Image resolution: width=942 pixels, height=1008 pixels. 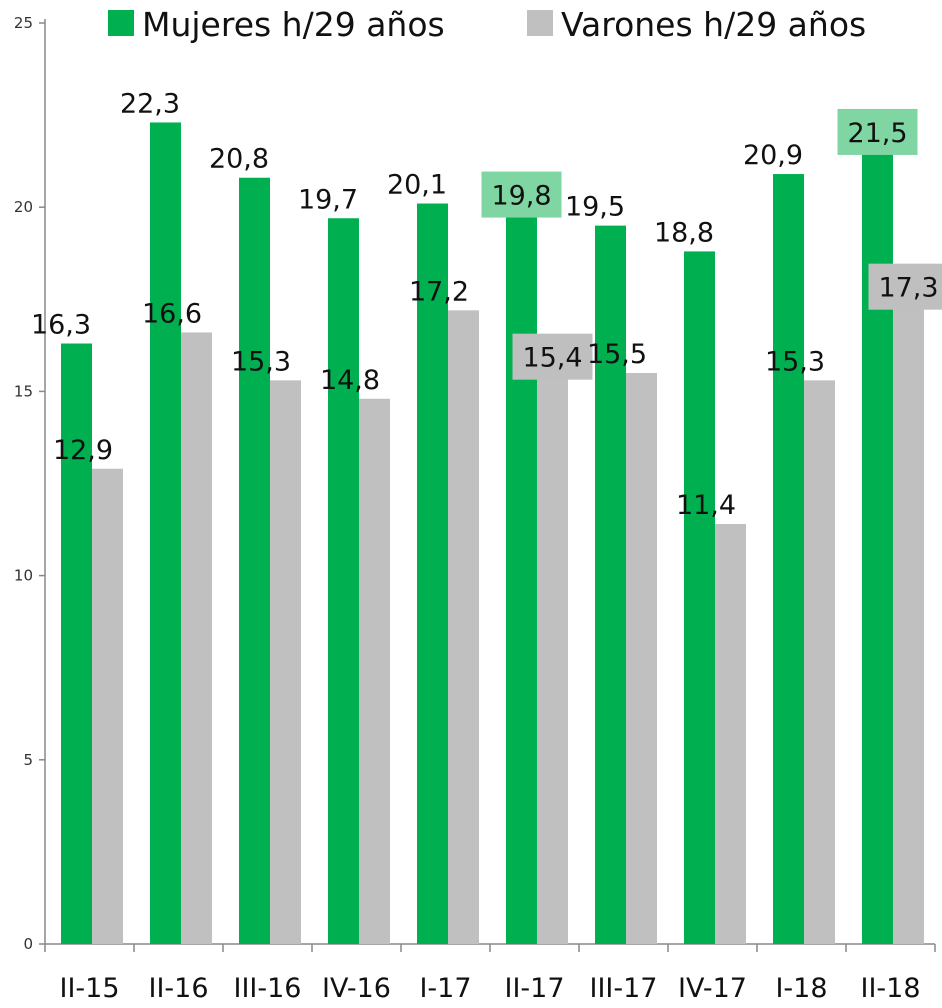 I want to click on x-tick-label: II-15, so click(x=89, y=988).